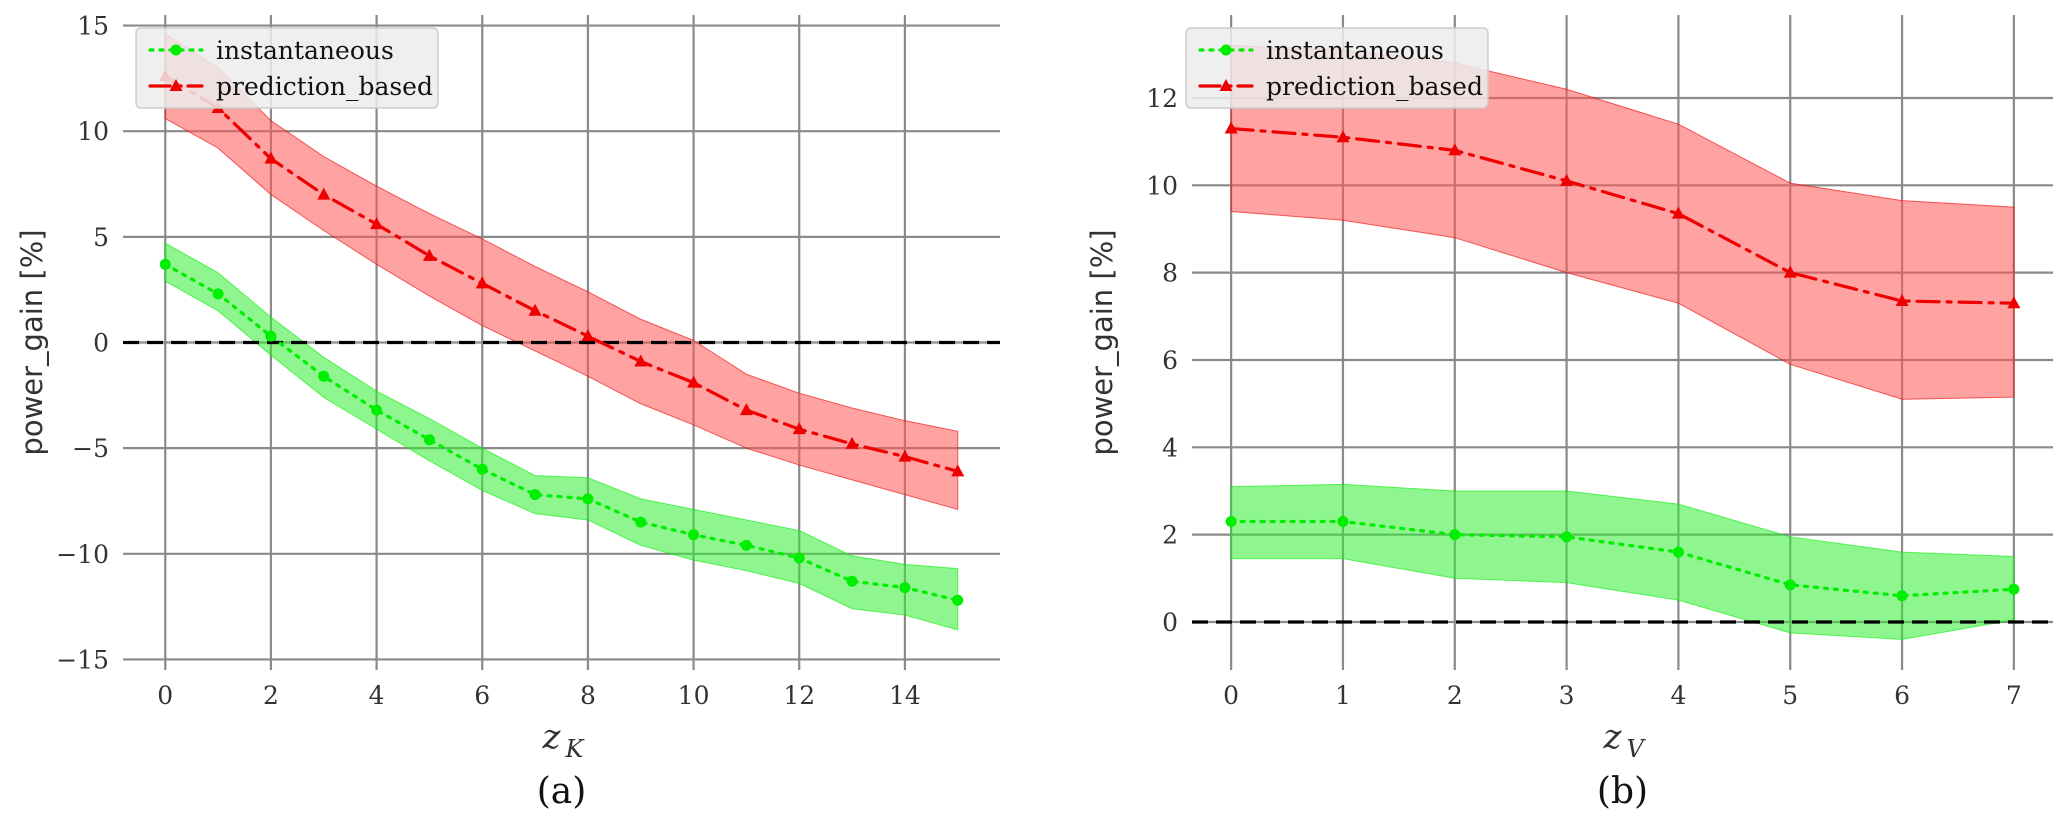 The height and width of the screenshot is (828, 2067). Describe the element at coordinates (1637, 749) in the screenshot. I see `x-axis-label-subscript: V` at that location.